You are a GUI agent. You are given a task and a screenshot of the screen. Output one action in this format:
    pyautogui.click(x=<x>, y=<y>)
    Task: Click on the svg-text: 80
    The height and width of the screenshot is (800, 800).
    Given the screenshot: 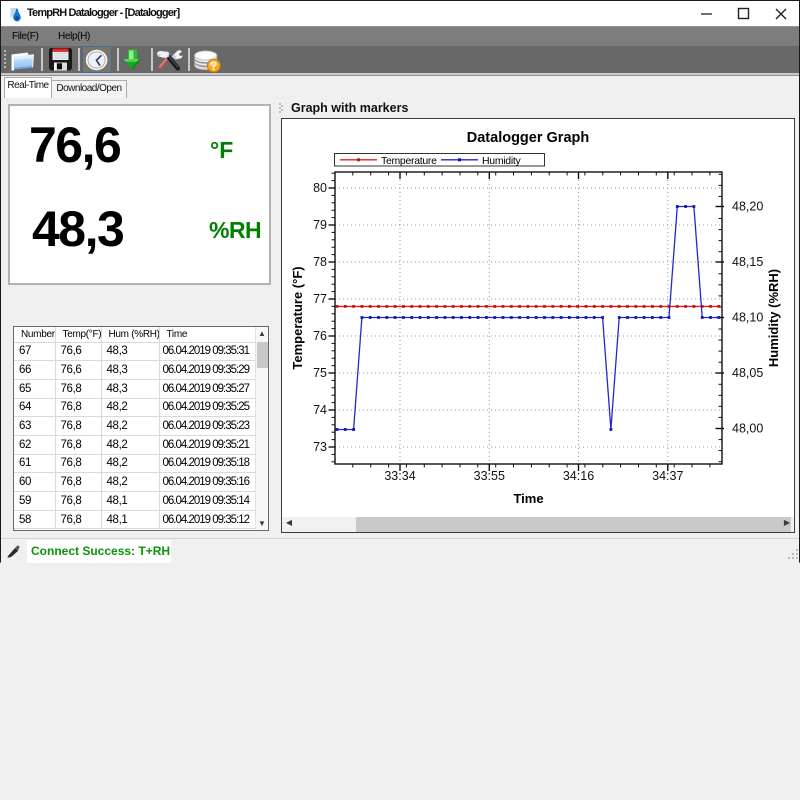 What is the action you would take?
    pyautogui.click(x=320, y=188)
    